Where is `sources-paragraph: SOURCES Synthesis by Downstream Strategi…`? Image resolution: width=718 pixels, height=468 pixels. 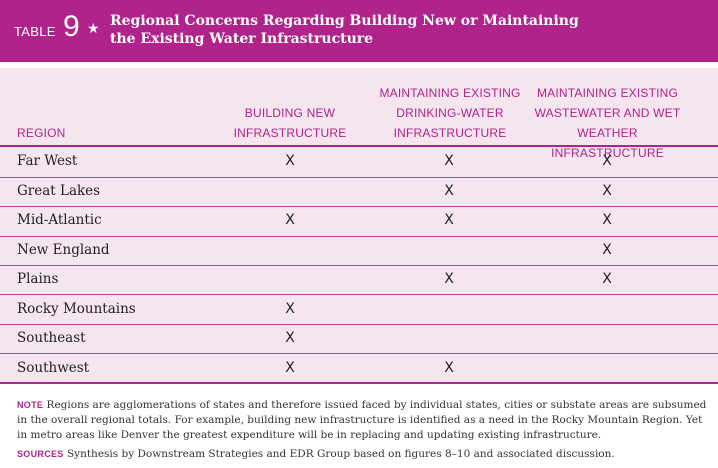
sources-paragraph: SOURCES Synthesis by Downstream Strategi… is located at coordinates (362, 454).